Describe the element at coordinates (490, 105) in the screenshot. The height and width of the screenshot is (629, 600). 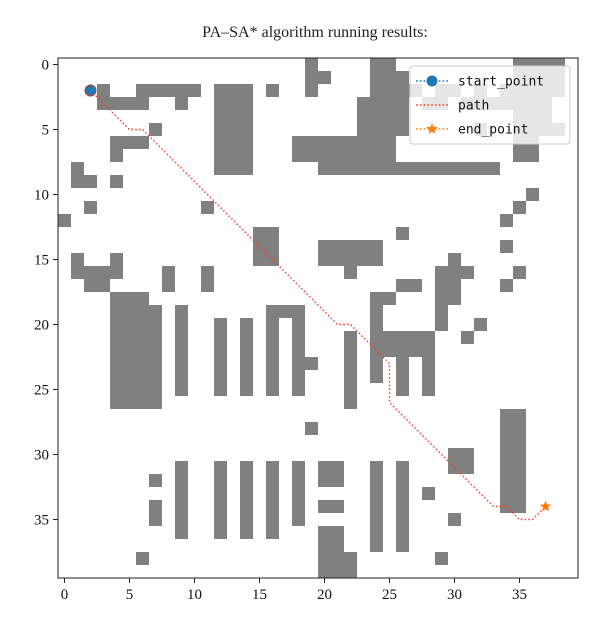
I see `legend-box` at that location.